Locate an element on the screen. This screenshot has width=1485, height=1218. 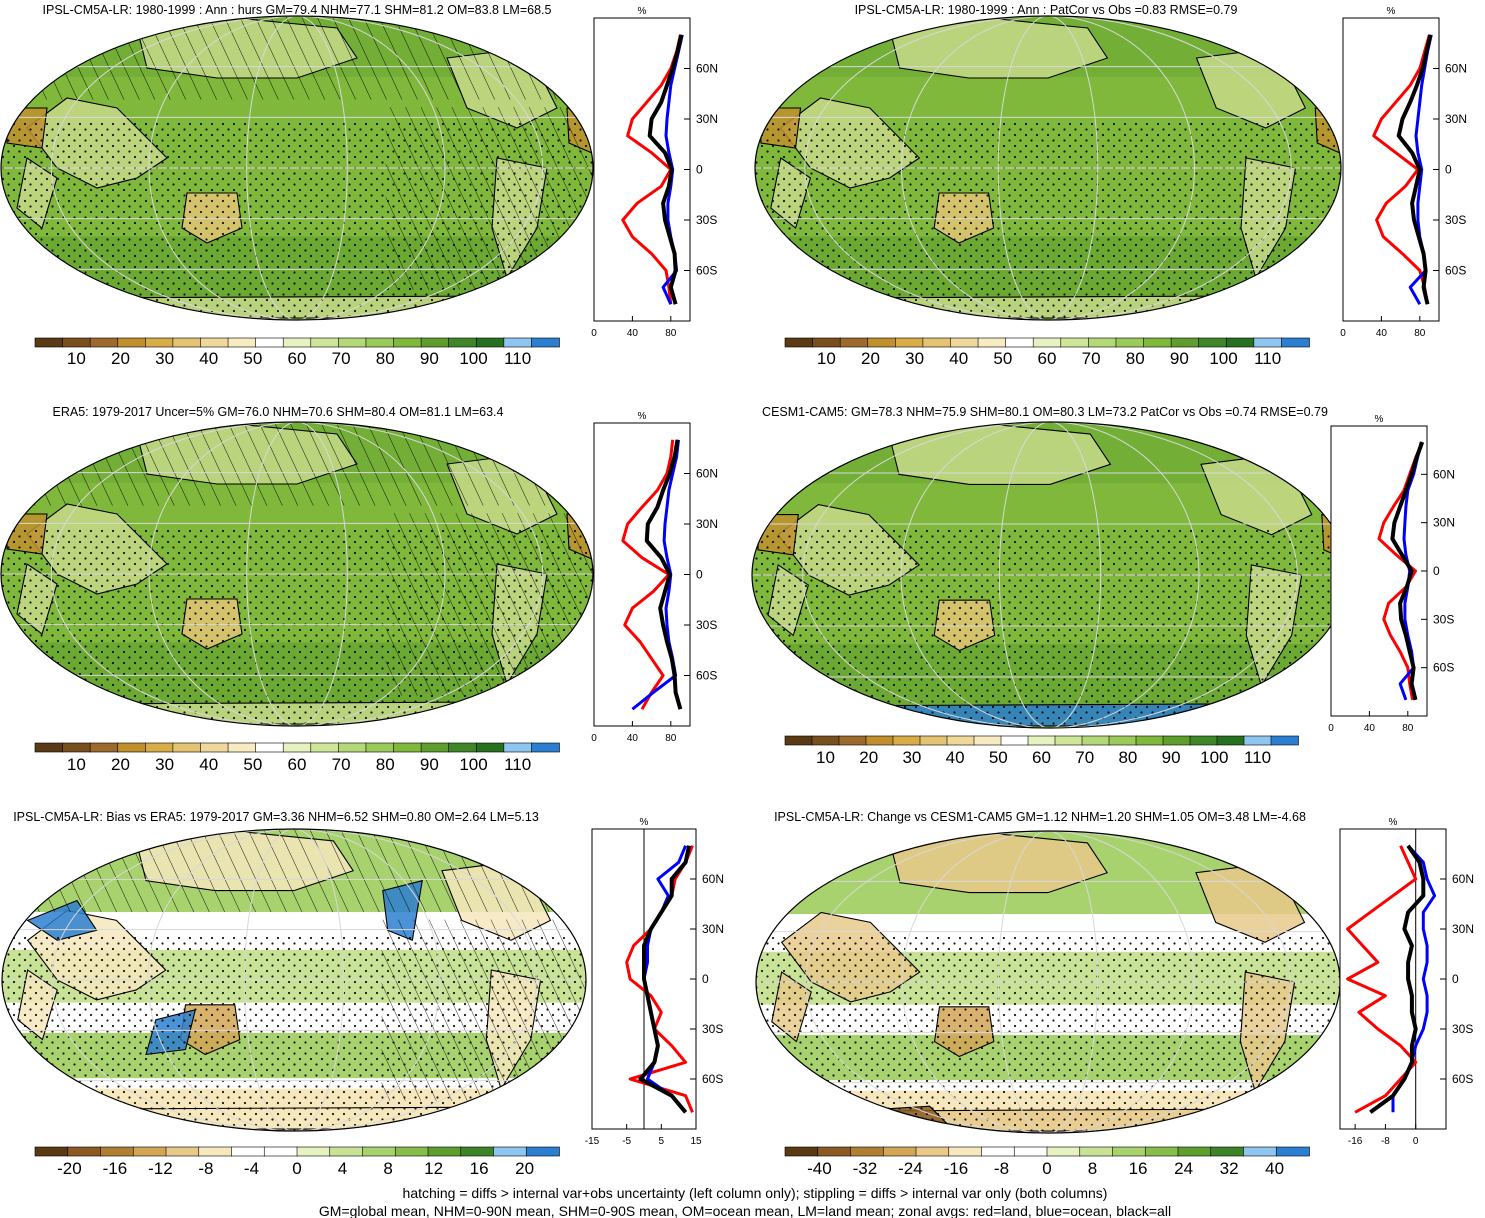
colorbar-label: 50 is located at coordinates (1002, 358).